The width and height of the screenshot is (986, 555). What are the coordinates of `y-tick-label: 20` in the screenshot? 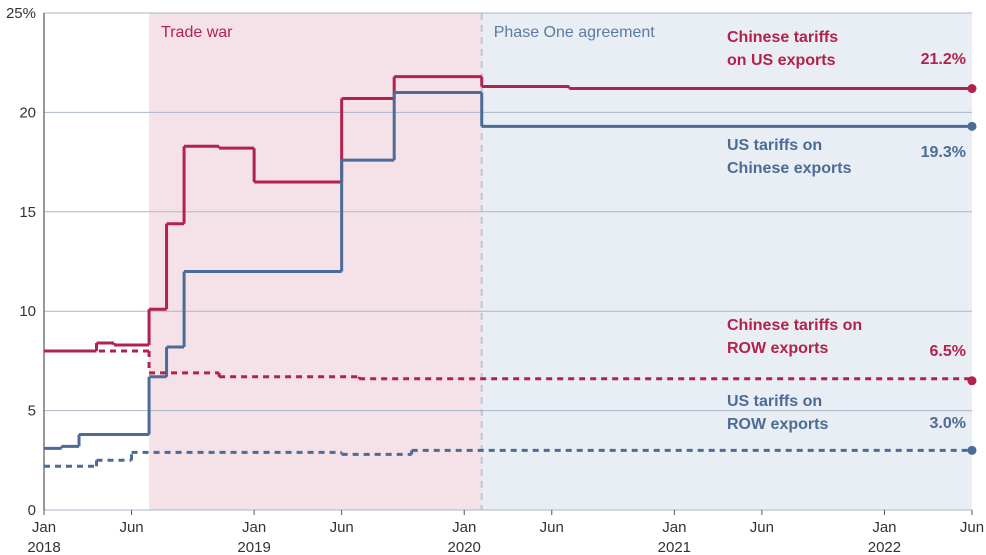 It's located at (27, 112).